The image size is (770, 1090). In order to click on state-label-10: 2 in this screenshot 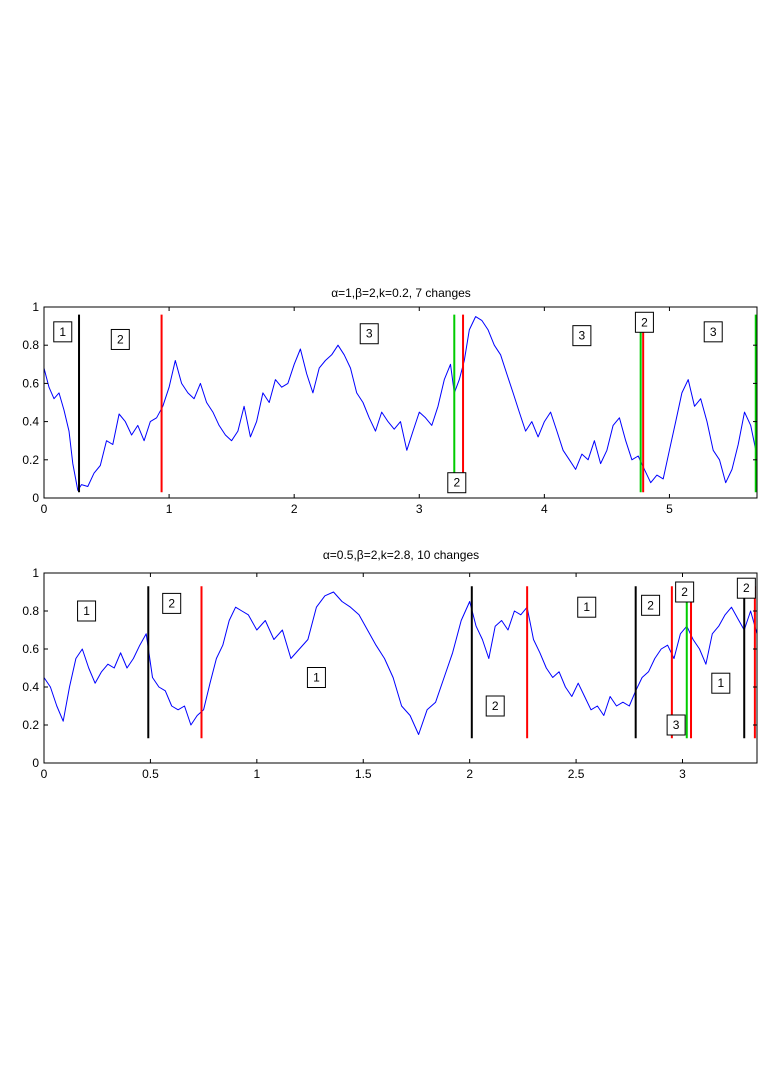, I will do `click(746, 588)`.